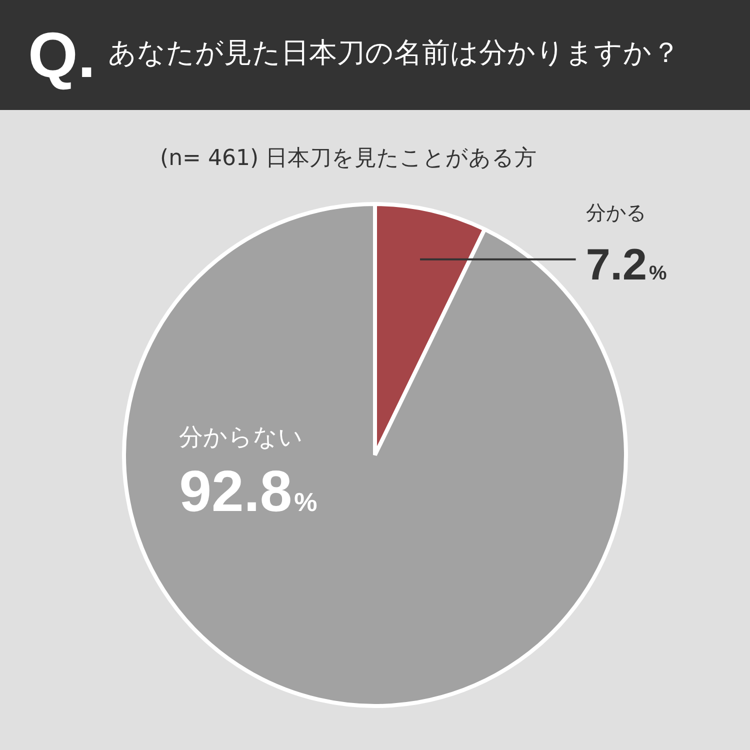  What do you see at coordinates (627, 265) in the screenshot?
I see `data-label: 7.2%` at bounding box center [627, 265].